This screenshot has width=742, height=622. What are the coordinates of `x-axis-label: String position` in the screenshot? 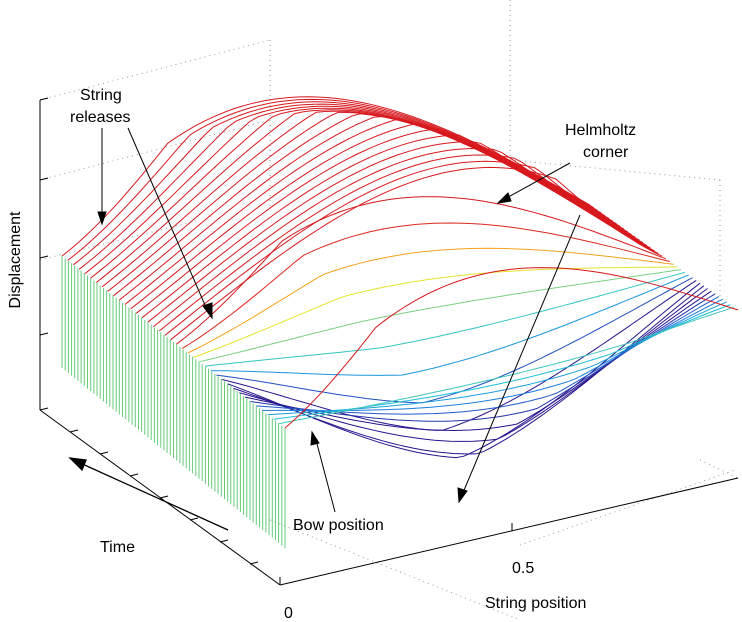 It's located at (535, 603).